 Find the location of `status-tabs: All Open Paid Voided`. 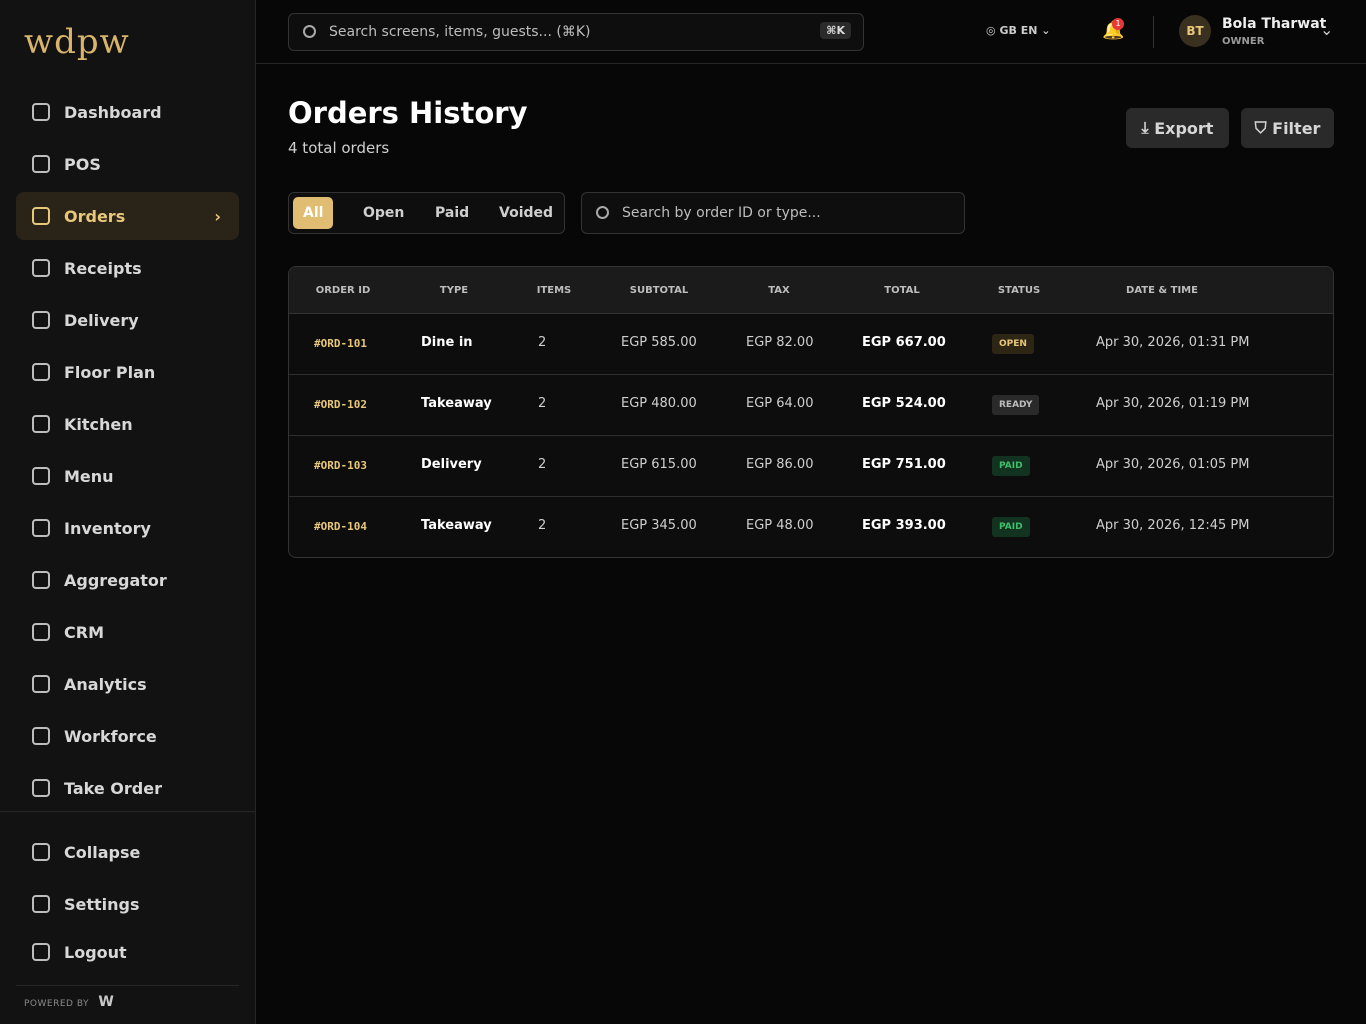

status-tabs: All Open Paid Voided is located at coordinates (426, 213).